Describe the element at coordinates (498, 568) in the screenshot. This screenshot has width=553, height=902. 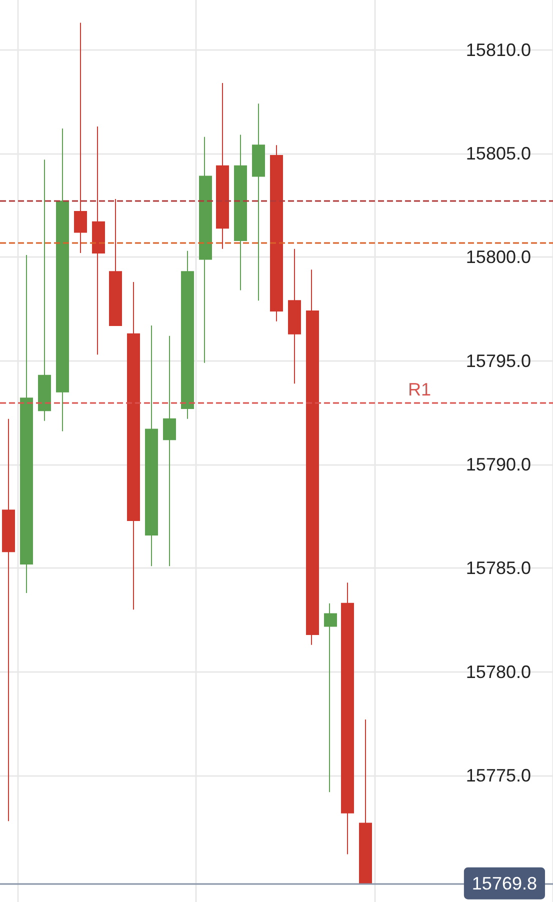
I see `y-tick-label: 15785.0` at that location.